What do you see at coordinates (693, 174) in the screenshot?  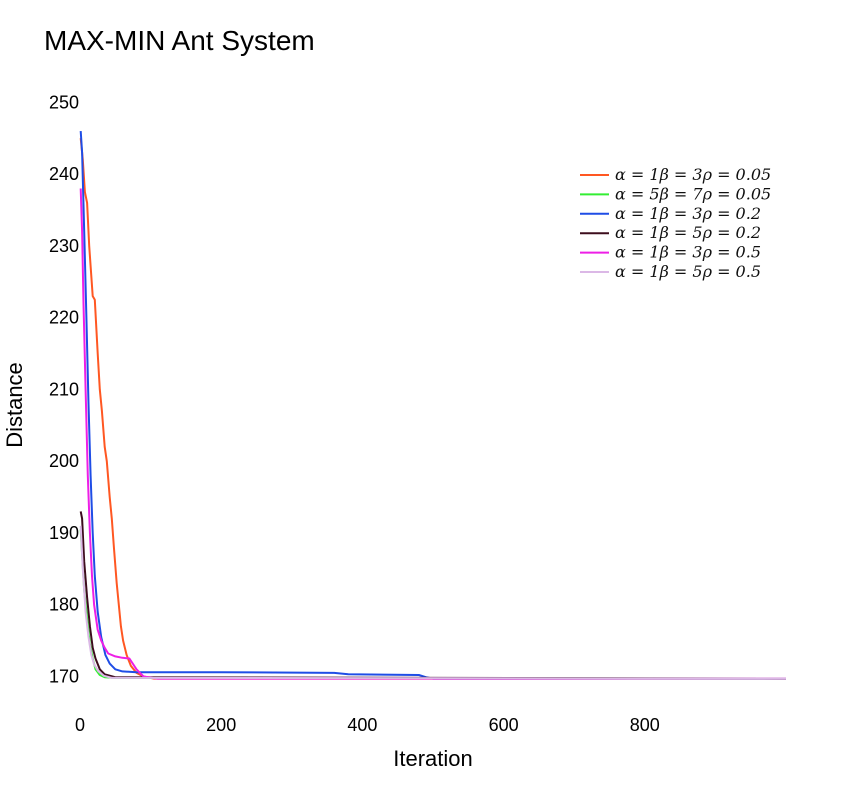 I see `legend-label-1: α = 1β = 3ρ = 0.05` at bounding box center [693, 174].